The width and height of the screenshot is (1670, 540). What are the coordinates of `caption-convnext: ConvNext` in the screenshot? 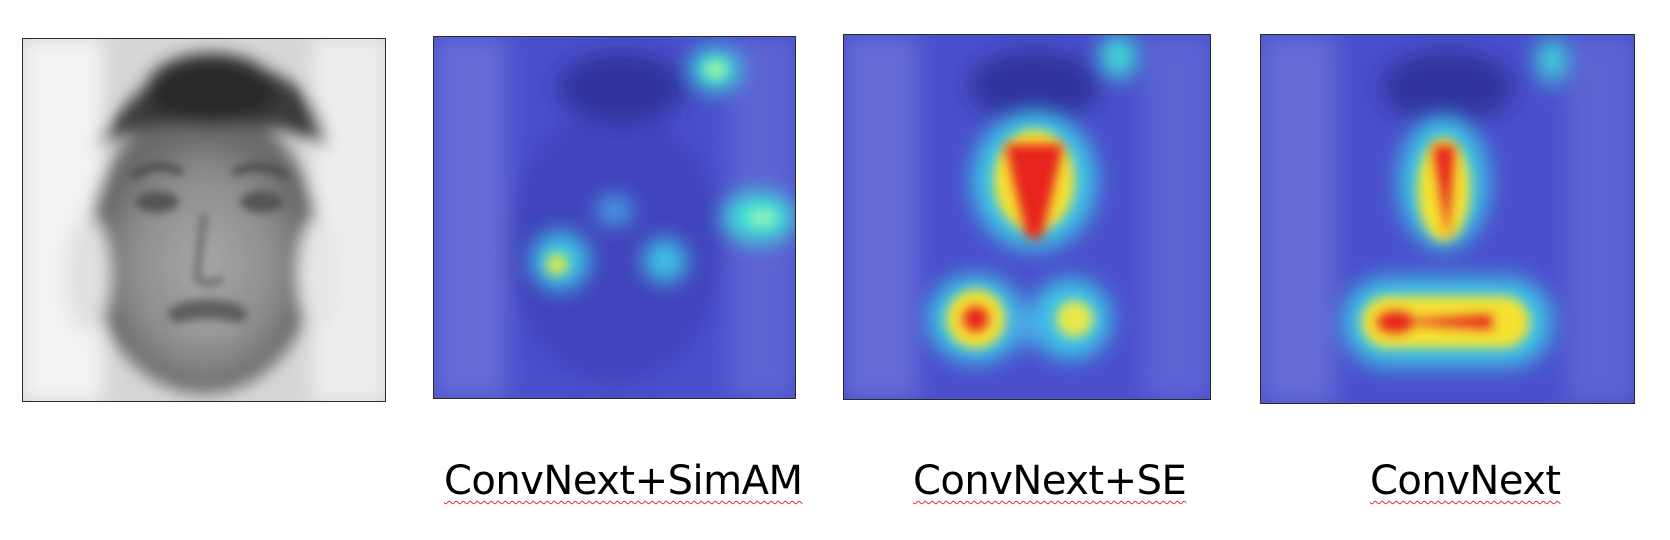 It's located at (1465, 481).